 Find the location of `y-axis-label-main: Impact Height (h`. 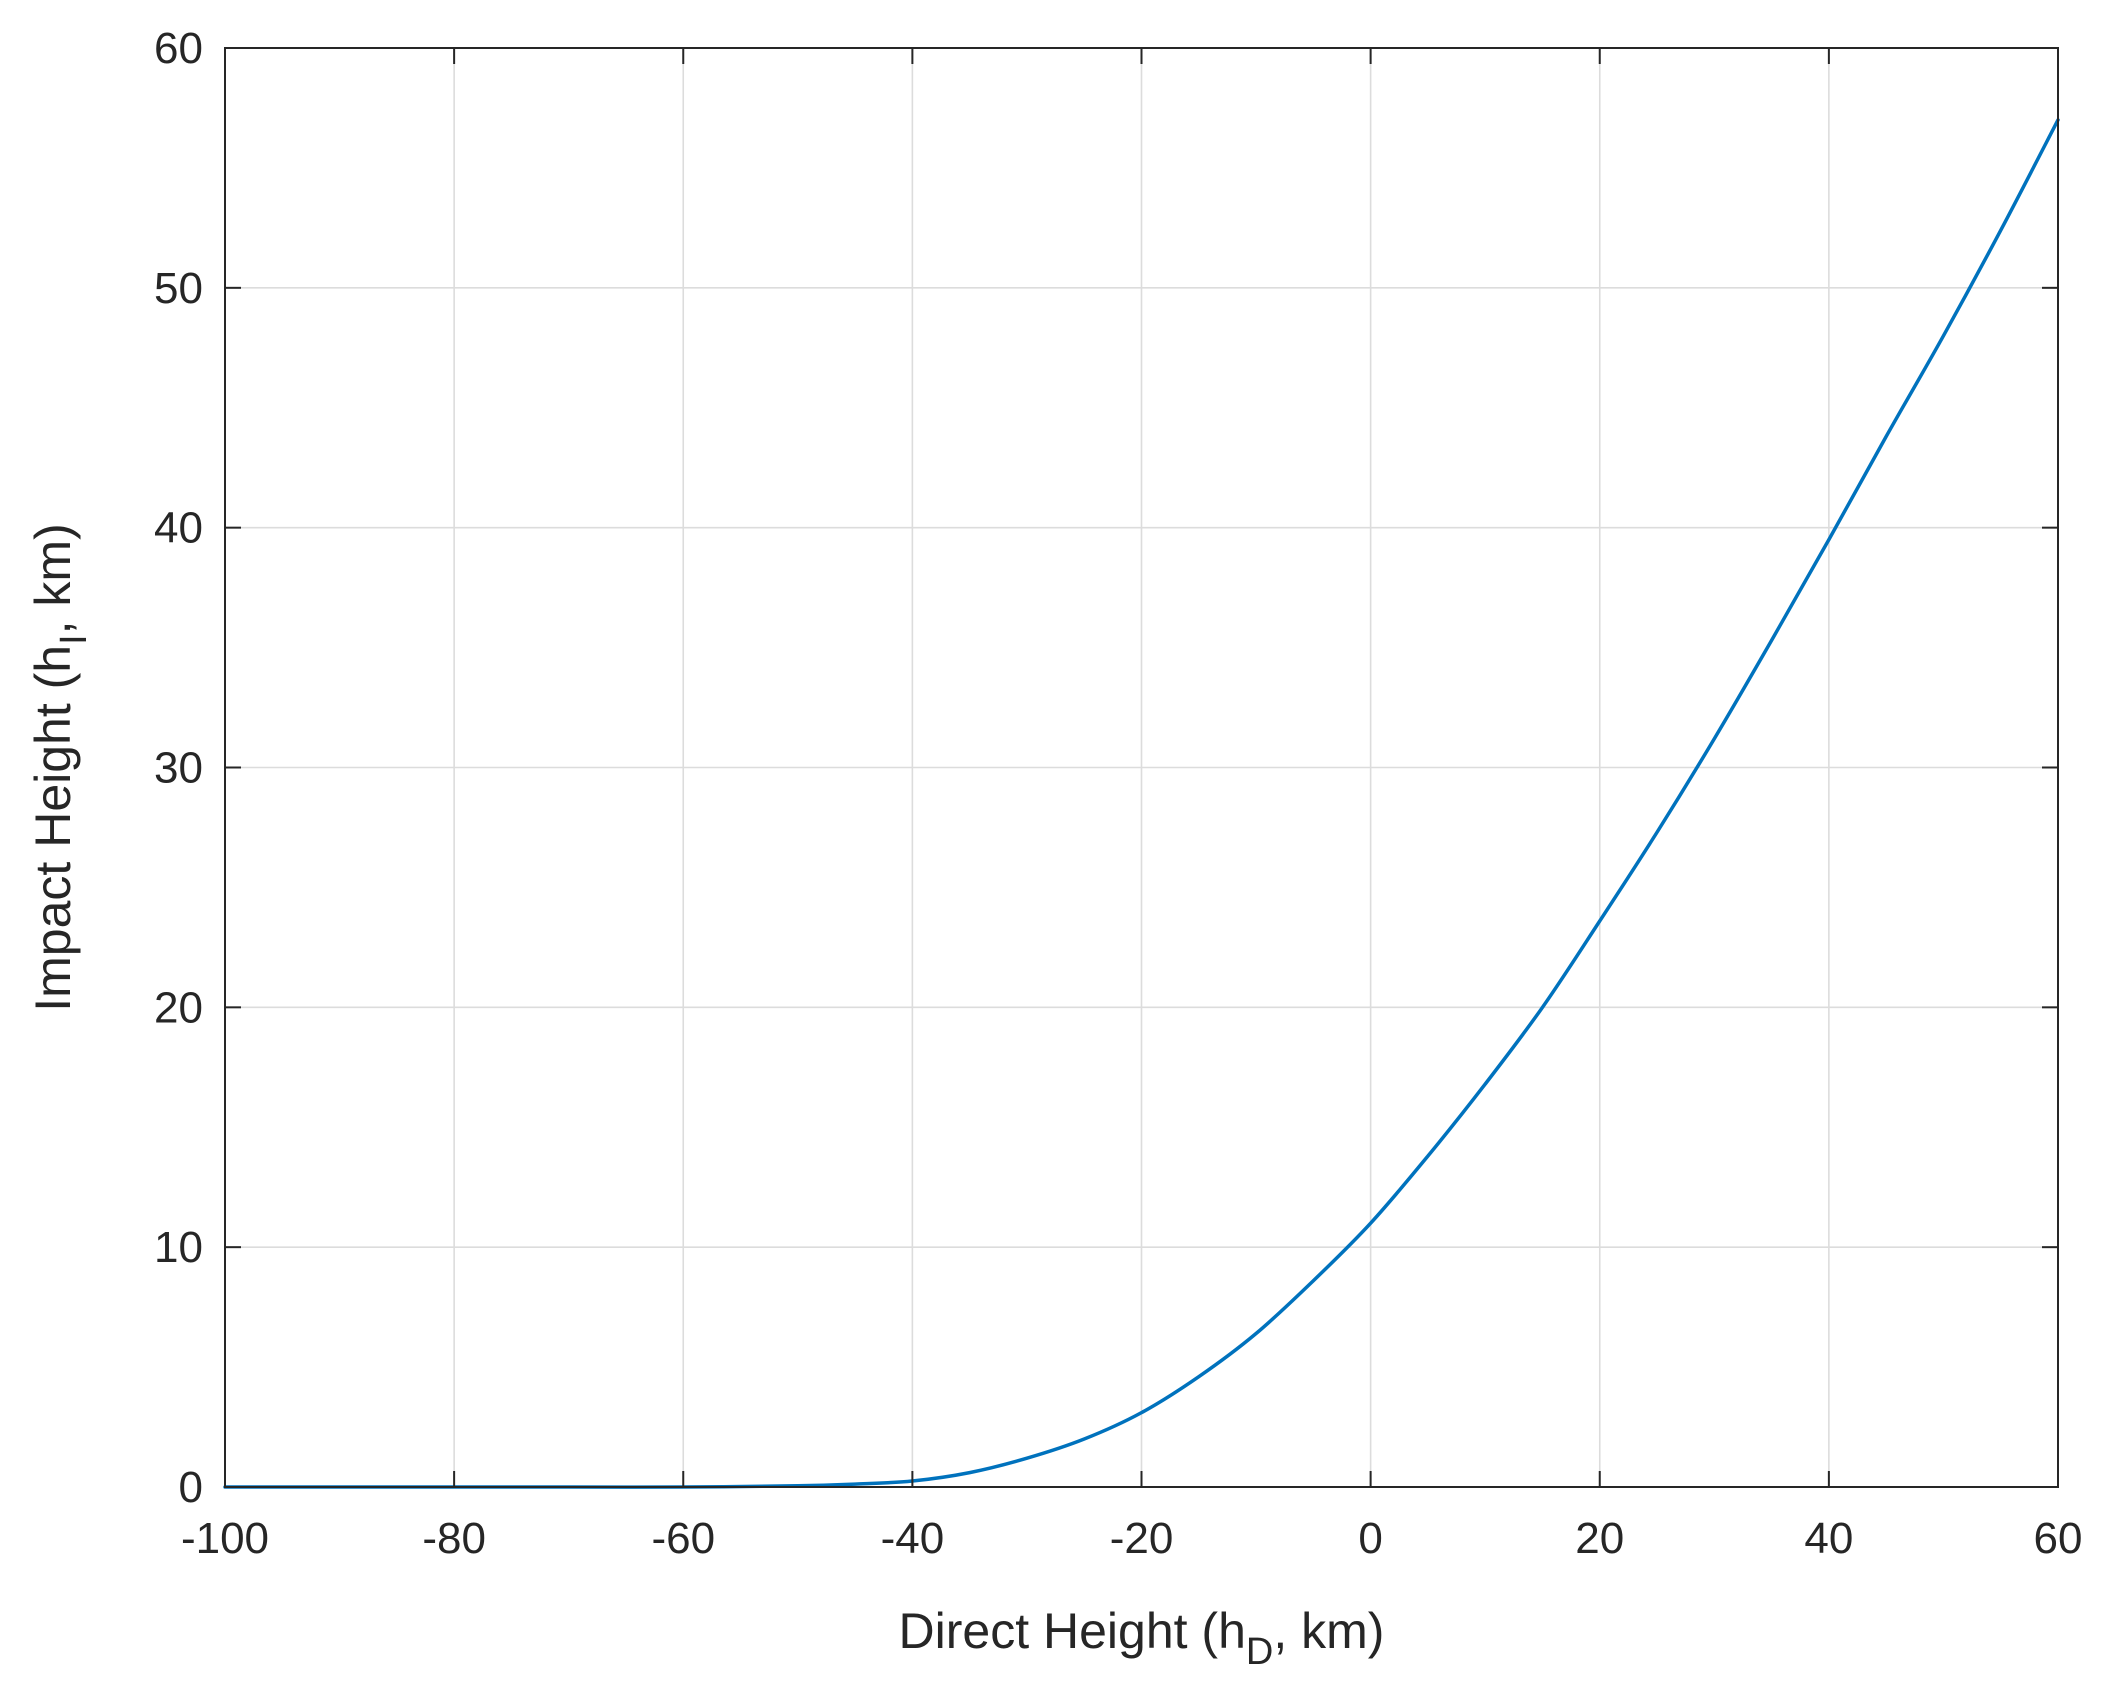

y-axis-label-main: Impact Height (h is located at coordinates (53, 828).